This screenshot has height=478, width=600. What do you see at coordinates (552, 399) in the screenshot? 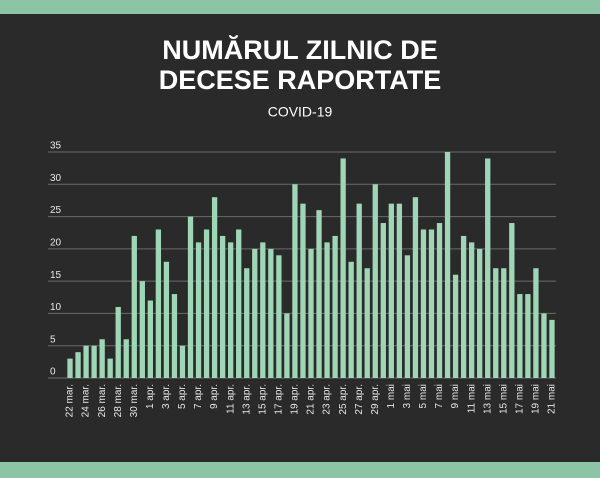
I see `x-tick-label: 21 mai` at bounding box center [552, 399].